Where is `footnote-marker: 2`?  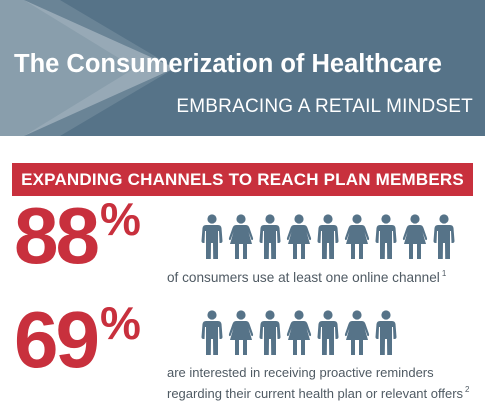 footnote-marker: 2 is located at coordinates (467, 389).